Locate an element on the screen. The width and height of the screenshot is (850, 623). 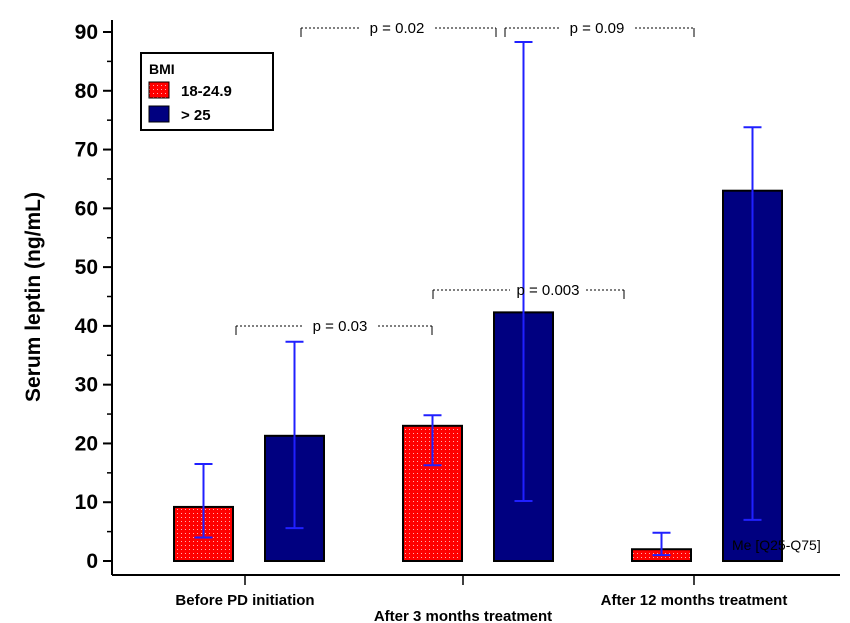
statistic-note: Me [Q25-Q75] is located at coordinates (776, 545).